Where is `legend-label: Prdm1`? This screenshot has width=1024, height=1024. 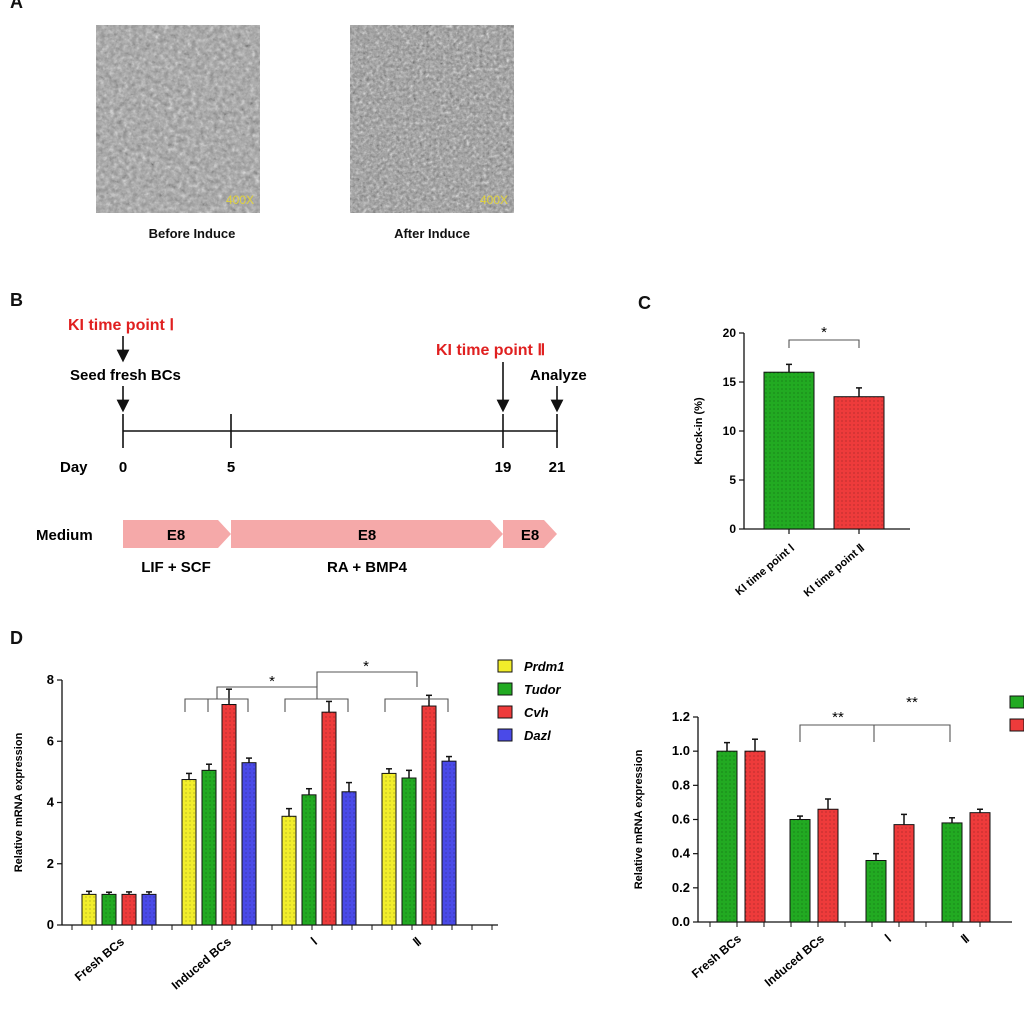 legend-label: Prdm1 is located at coordinates (544, 666).